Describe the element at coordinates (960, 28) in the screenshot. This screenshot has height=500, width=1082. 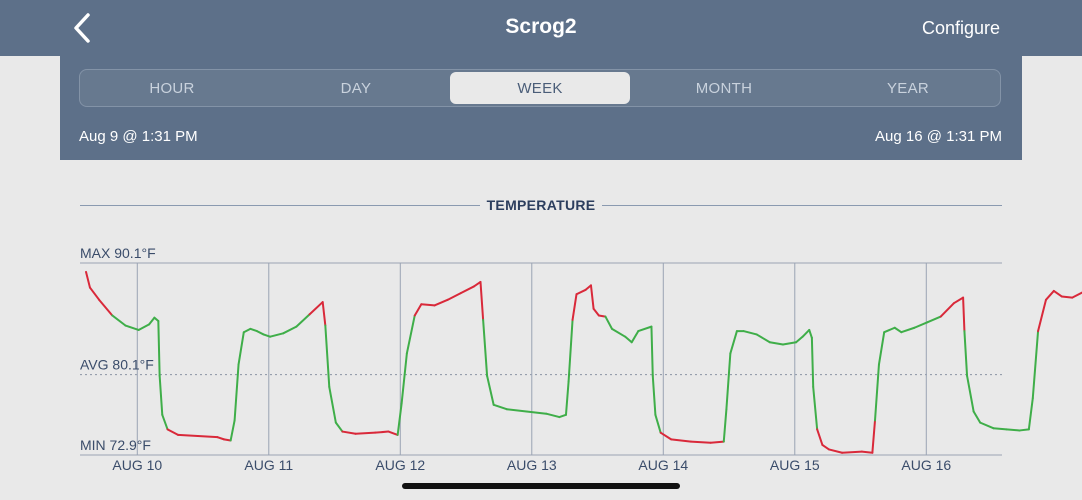
I see `configure-button: Configure` at that location.